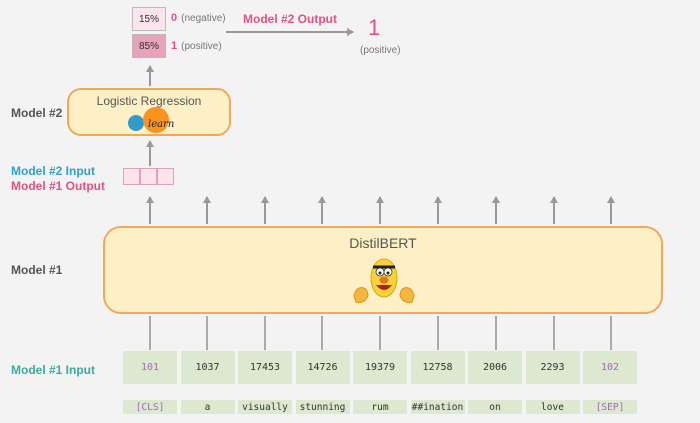  I want to click on token-word: love, so click(552, 407).